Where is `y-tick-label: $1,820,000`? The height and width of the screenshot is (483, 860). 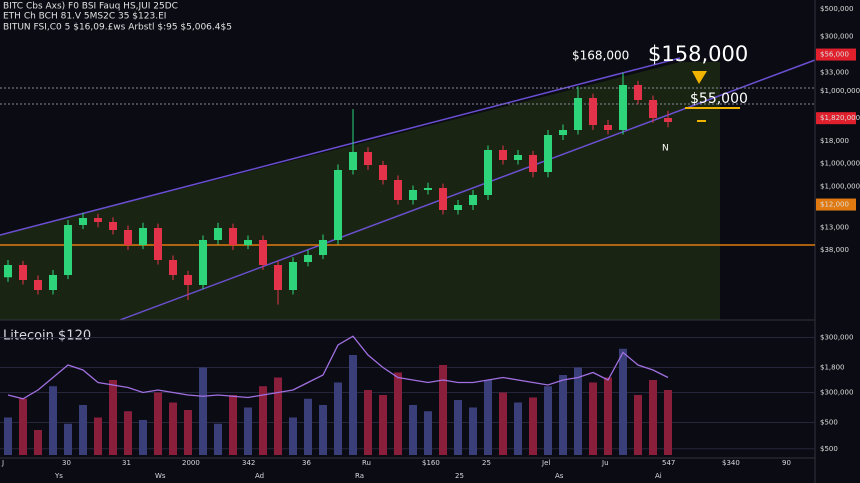 y-tick-label: $1,820,000 is located at coordinates (840, 118).